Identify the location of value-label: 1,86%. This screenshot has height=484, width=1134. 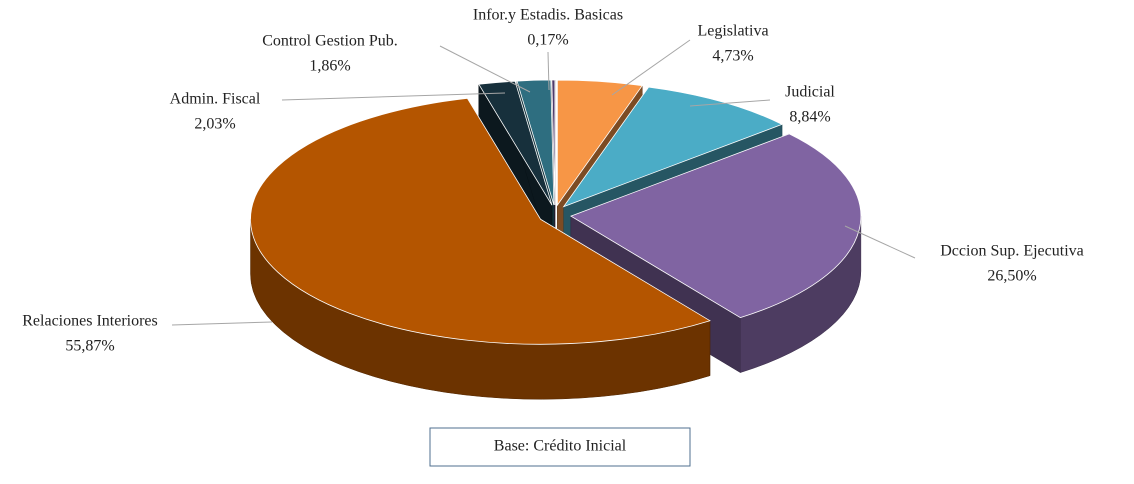
(329, 66).